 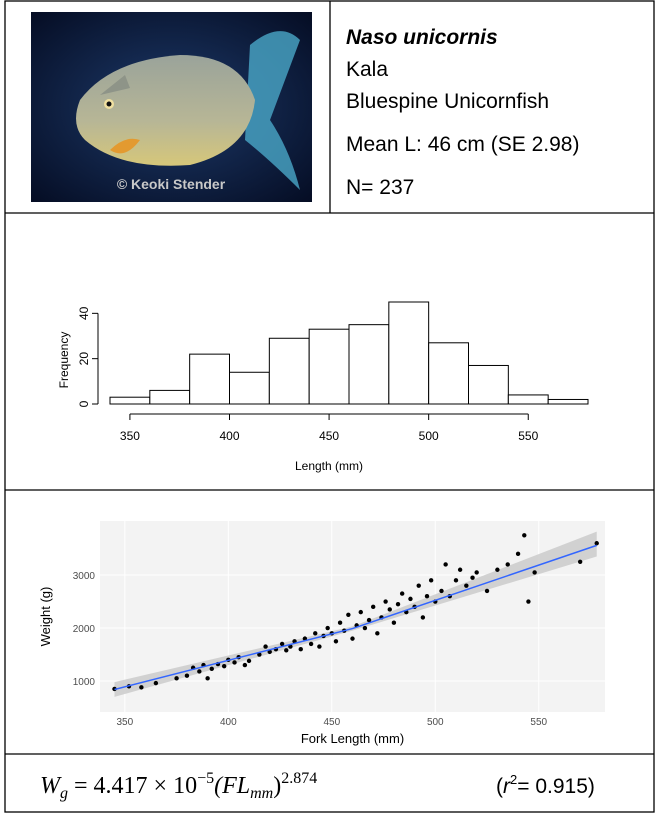 What do you see at coordinates (367, 69) in the screenshot?
I see `local-name: Kala` at bounding box center [367, 69].